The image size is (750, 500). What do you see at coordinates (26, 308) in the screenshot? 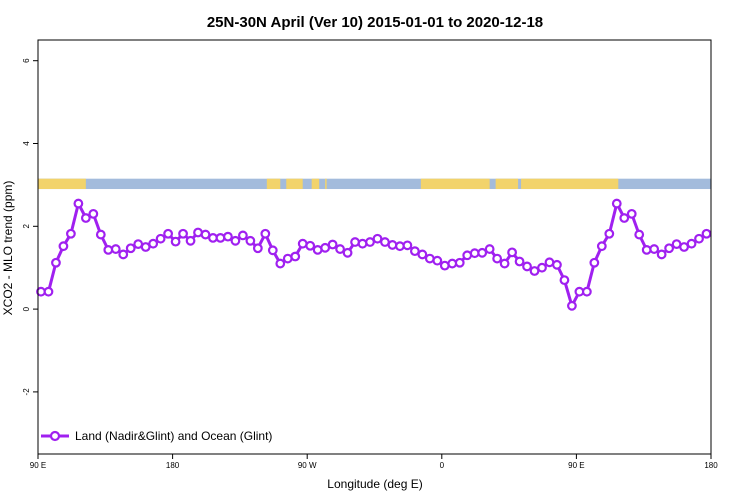
I see `y-tick-label: 0` at bounding box center [26, 308].